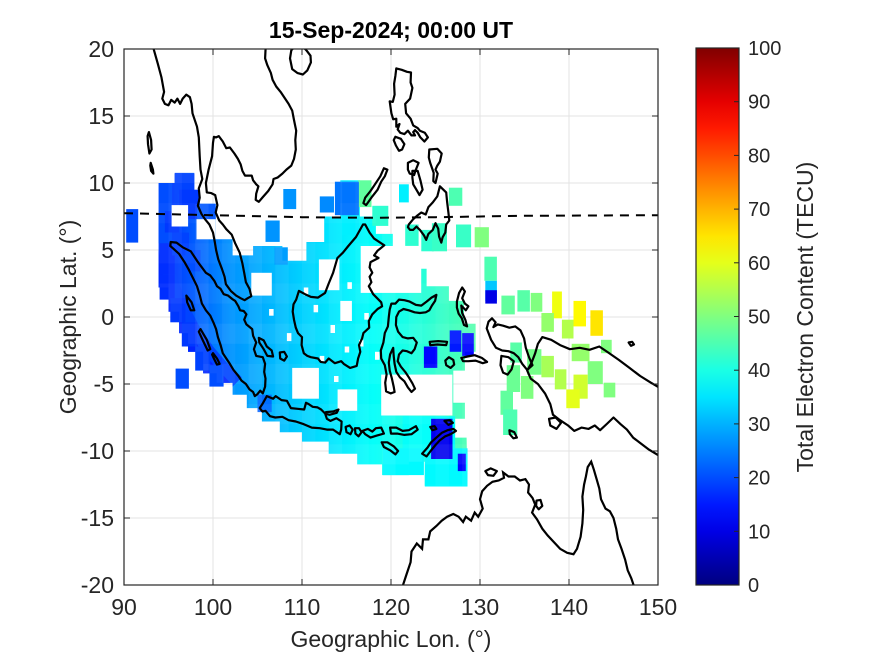 The width and height of the screenshot is (875, 656). Describe the element at coordinates (97, 518) in the screenshot. I see `svg-text: -15` at that location.